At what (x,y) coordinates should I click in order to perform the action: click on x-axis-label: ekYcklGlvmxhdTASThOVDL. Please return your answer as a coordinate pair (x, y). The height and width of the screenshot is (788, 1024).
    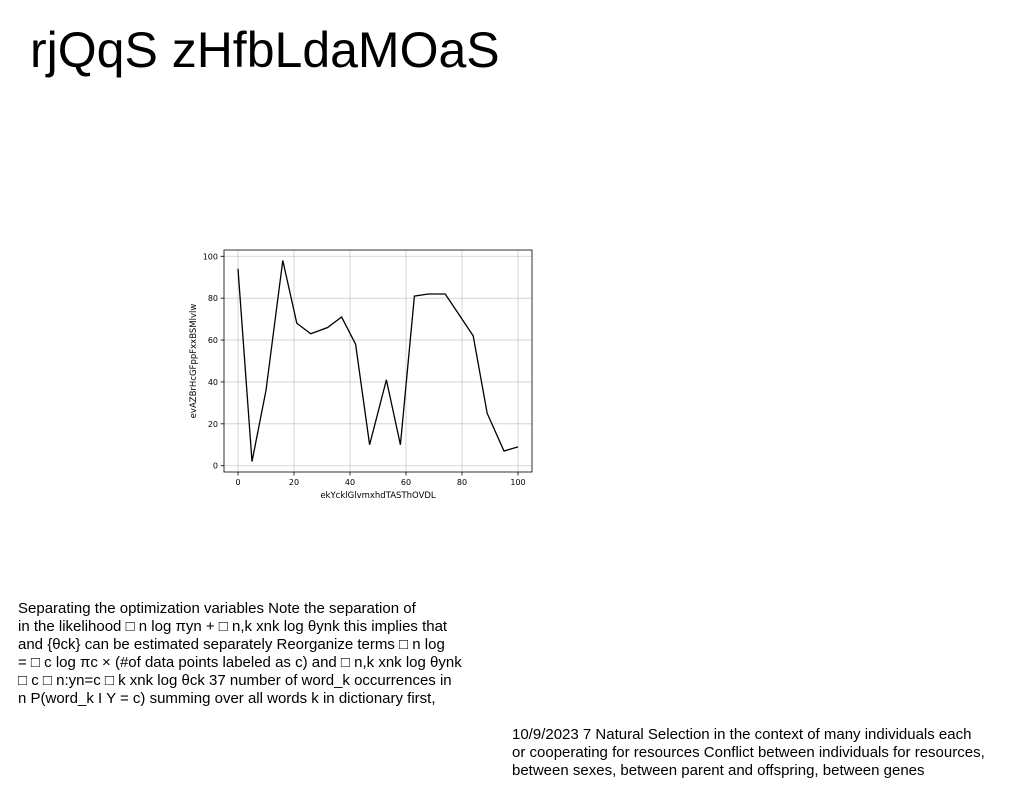
    Looking at the image, I should click on (378, 496).